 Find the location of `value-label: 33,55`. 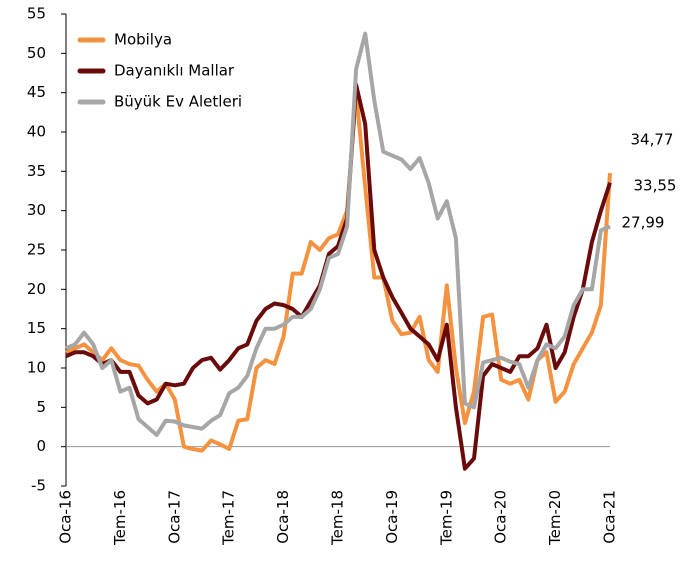

value-label: 33,55 is located at coordinates (655, 186).